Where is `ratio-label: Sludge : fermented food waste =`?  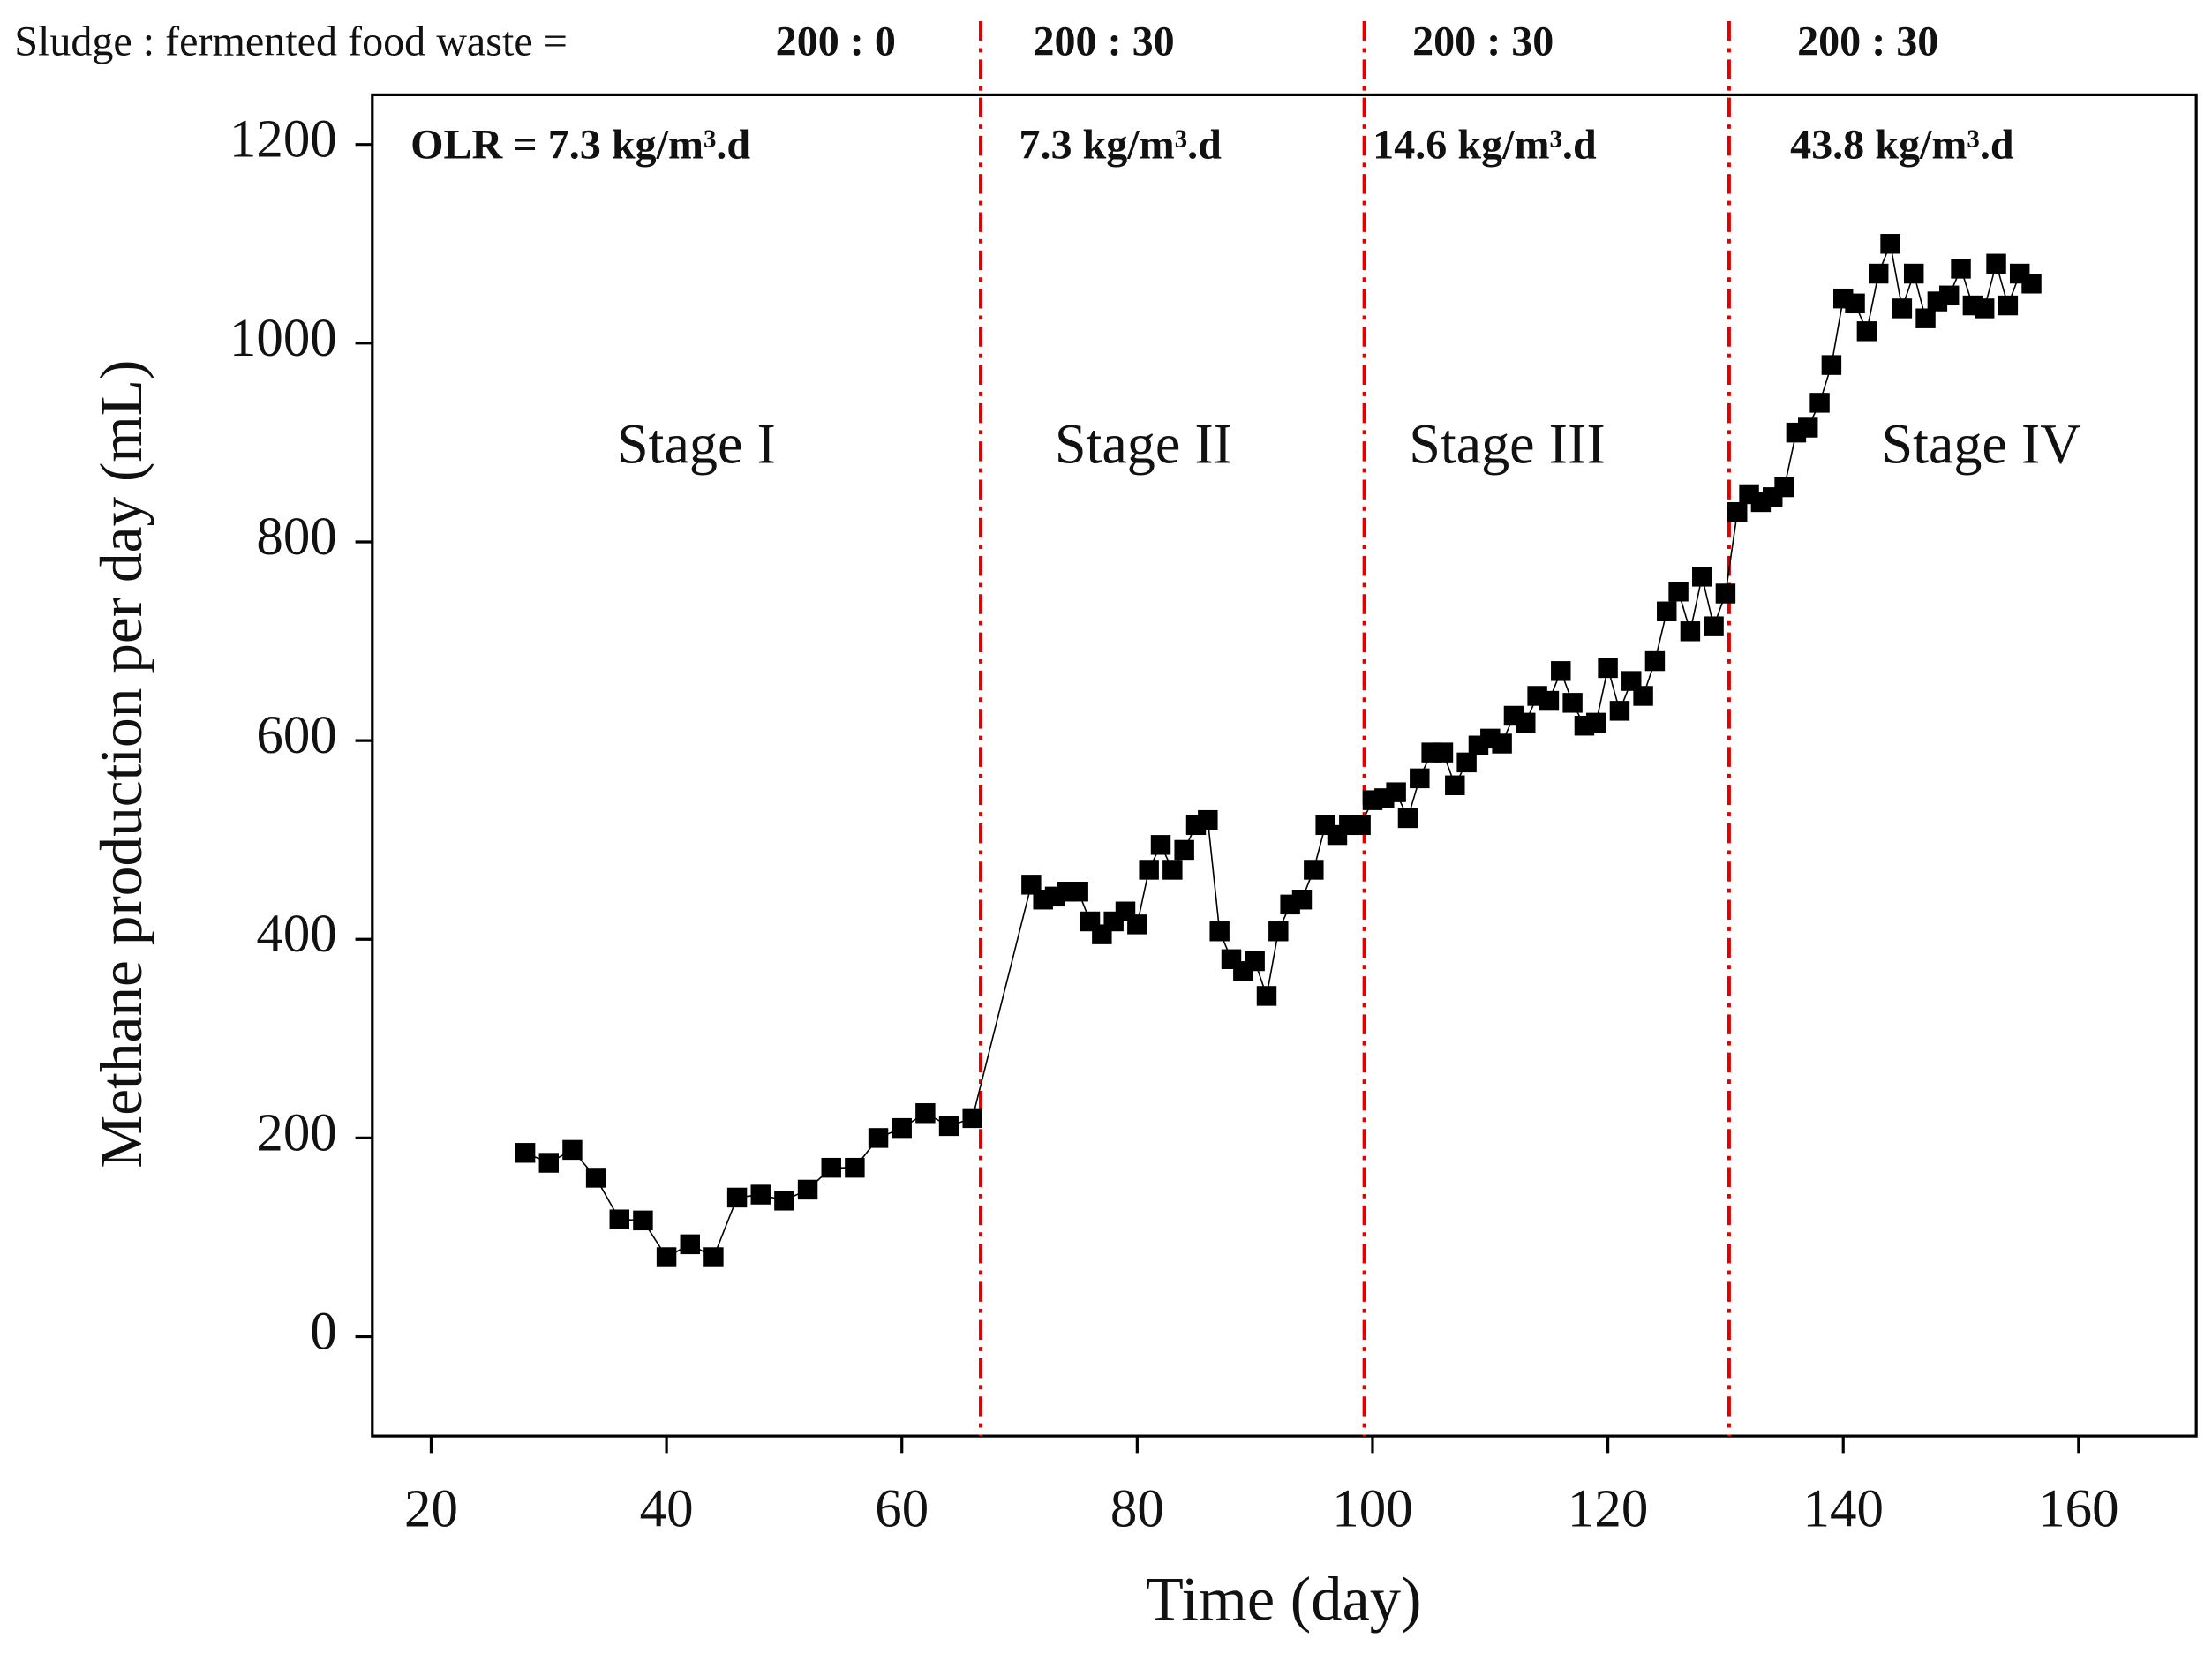 ratio-label: Sludge : fermented food waste = is located at coordinates (291, 41).